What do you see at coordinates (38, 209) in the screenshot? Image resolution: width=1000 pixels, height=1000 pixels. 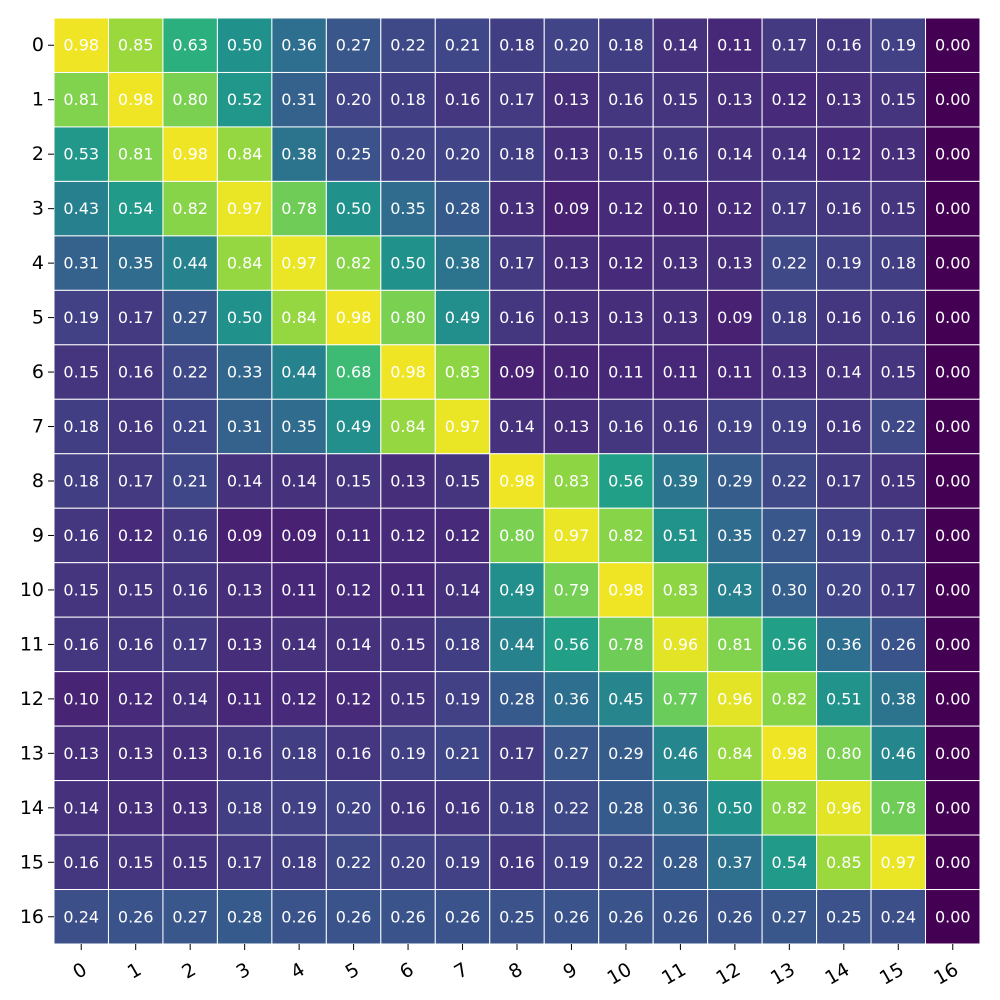 I see `y-tick-label-3: 3` at bounding box center [38, 209].